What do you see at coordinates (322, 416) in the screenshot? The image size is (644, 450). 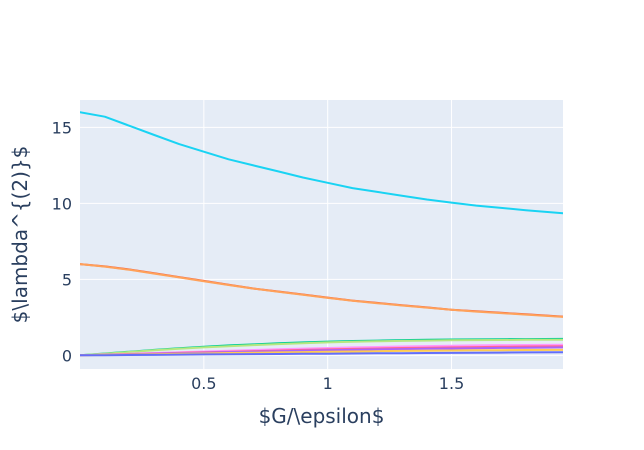 I see `x-axis-title: $G/\epsilon$` at bounding box center [322, 416].